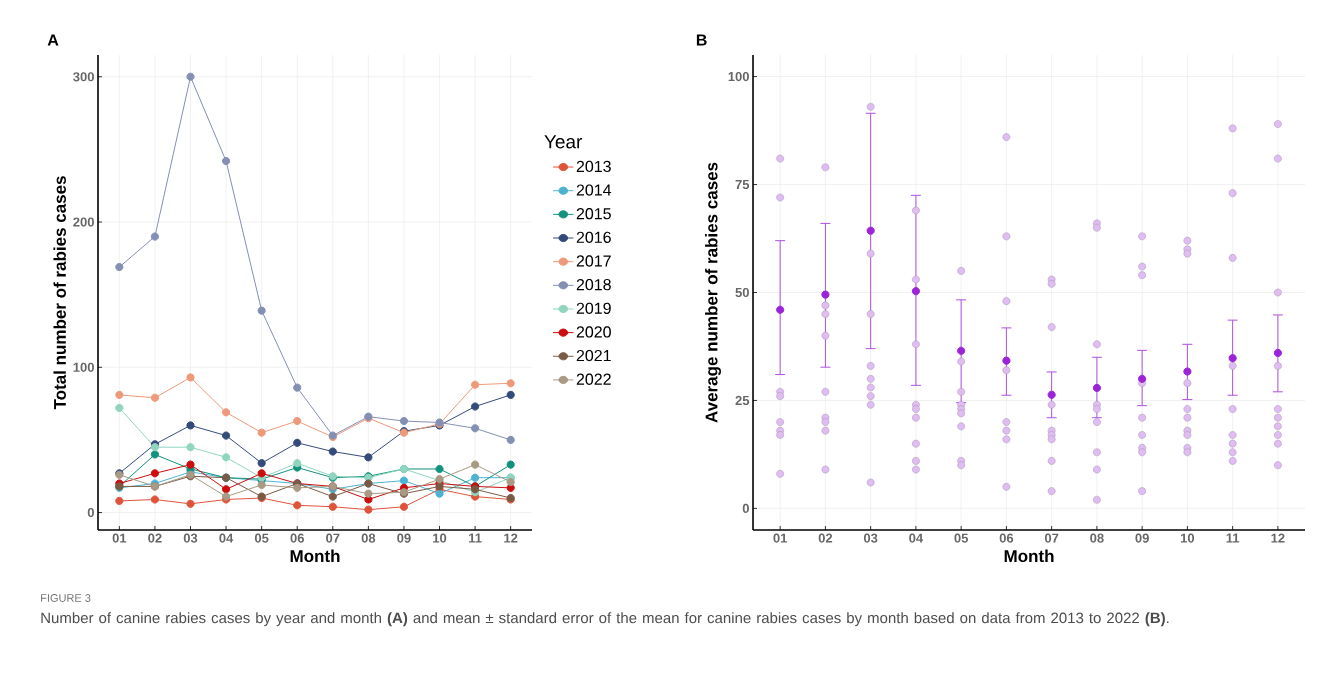 Image resolution: width=1320 pixels, height=700 pixels. What do you see at coordinates (563, 142) in the screenshot?
I see `legend-title: Year` at bounding box center [563, 142].